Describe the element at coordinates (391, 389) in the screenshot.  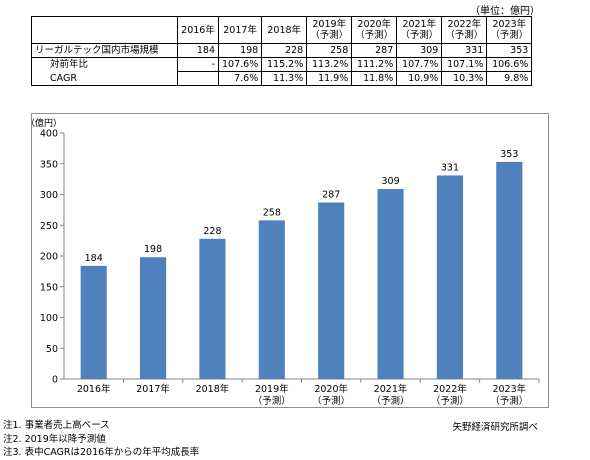
I see `x-tick-label: 2021年` at that location.